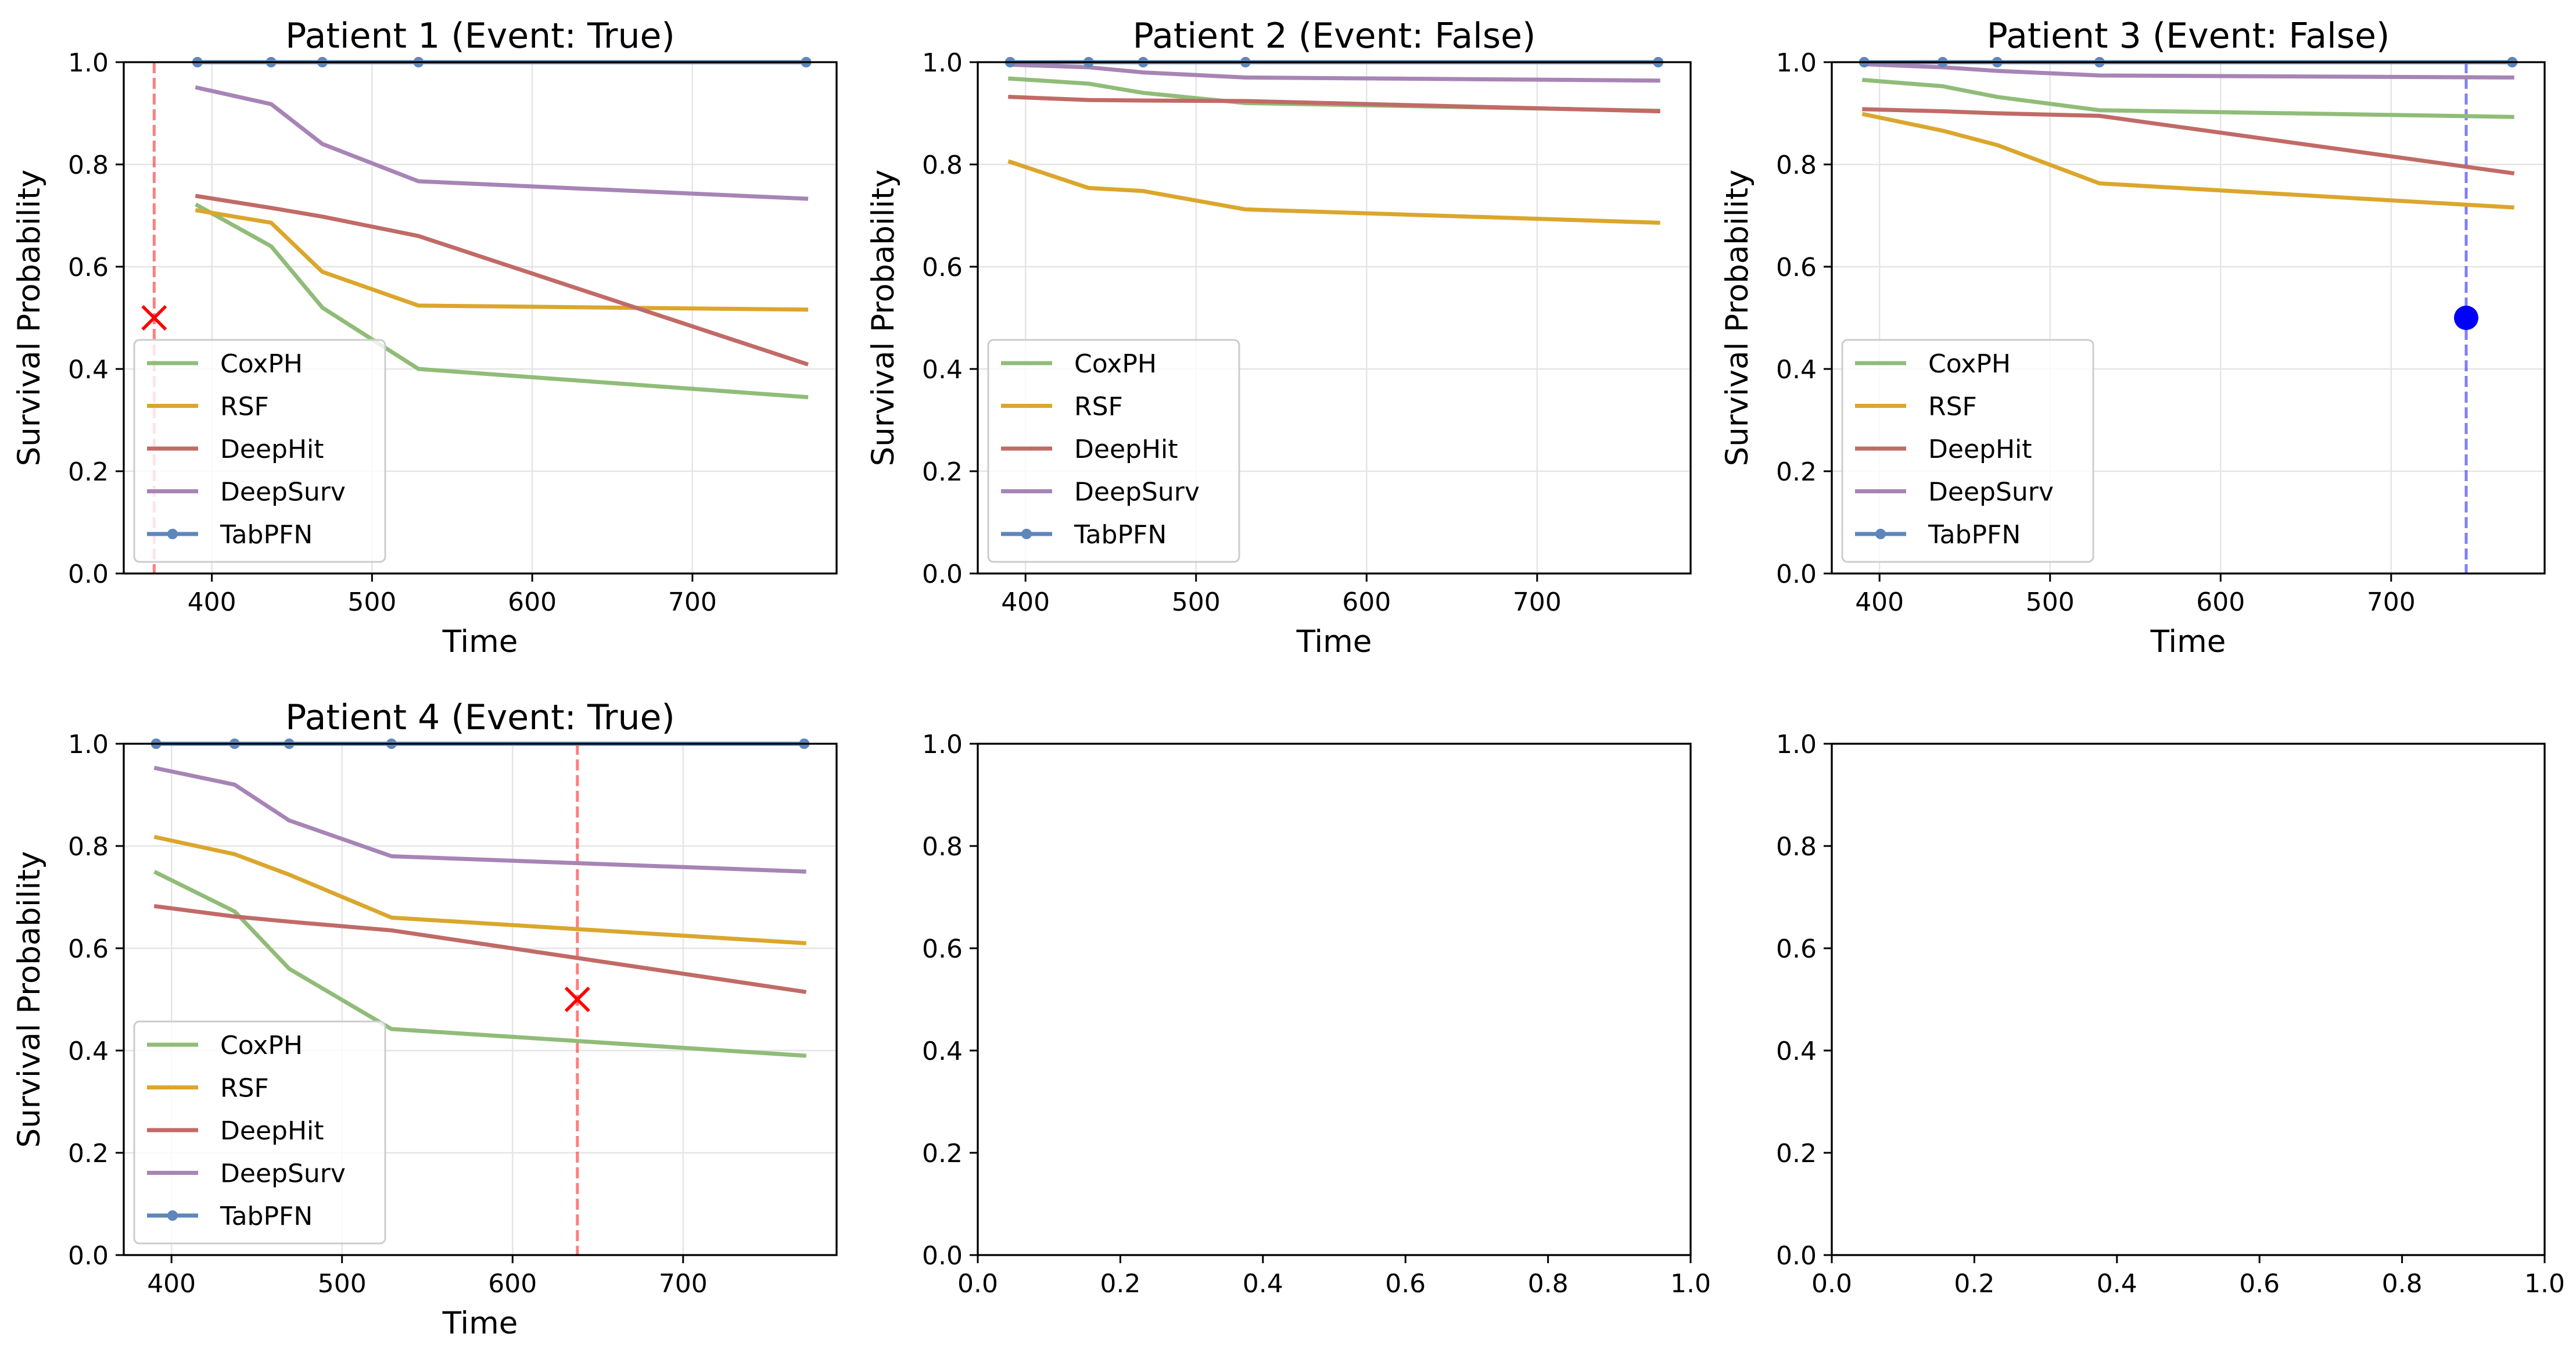 The height and width of the screenshot is (1355, 2576). I want to click on x-tick-label: 0.6, so click(1405, 1284).